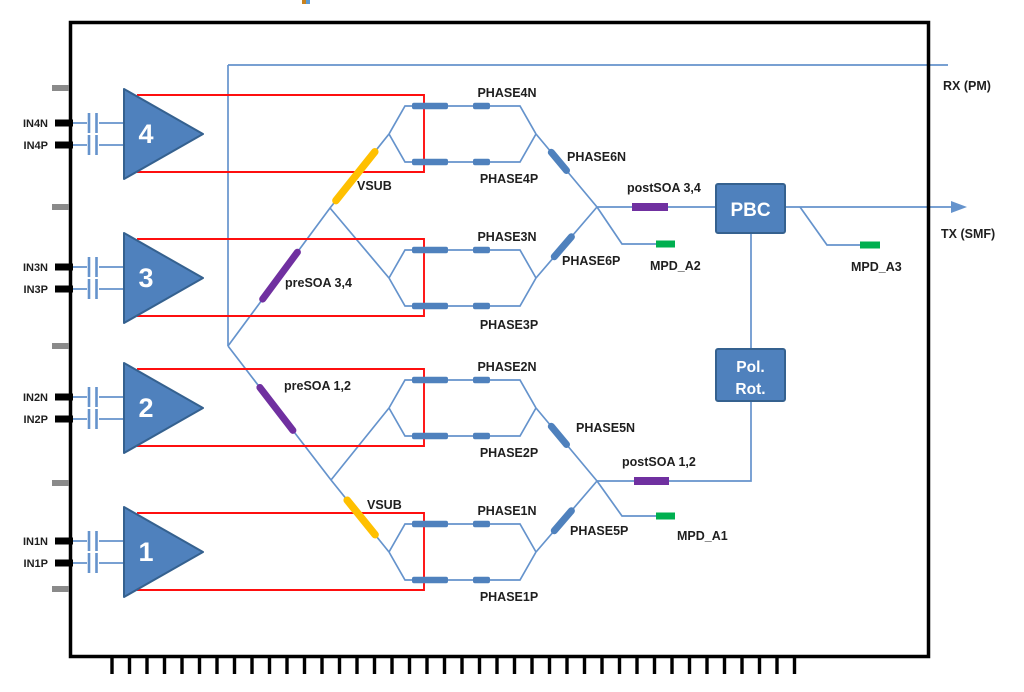  Describe the element at coordinates (35, 268) in the screenshot. I see `in3n-label: IN3N` at that location.